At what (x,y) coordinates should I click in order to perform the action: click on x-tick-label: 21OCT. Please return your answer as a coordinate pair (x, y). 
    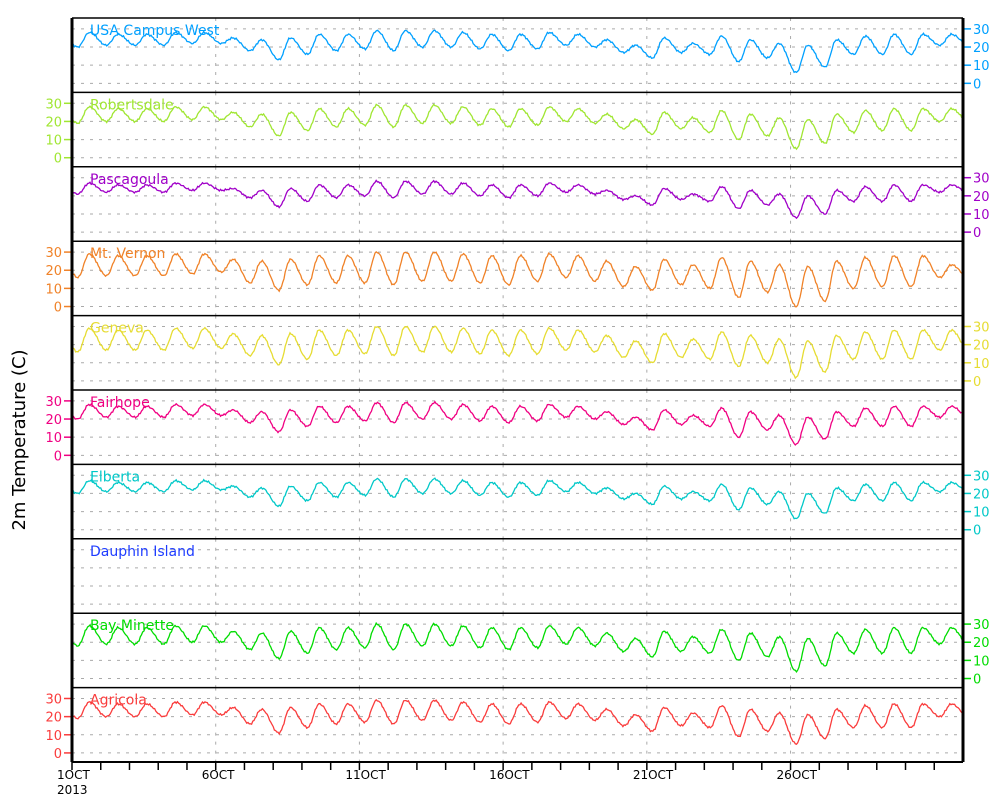
    Looking at the image, I should click on (653, 775).